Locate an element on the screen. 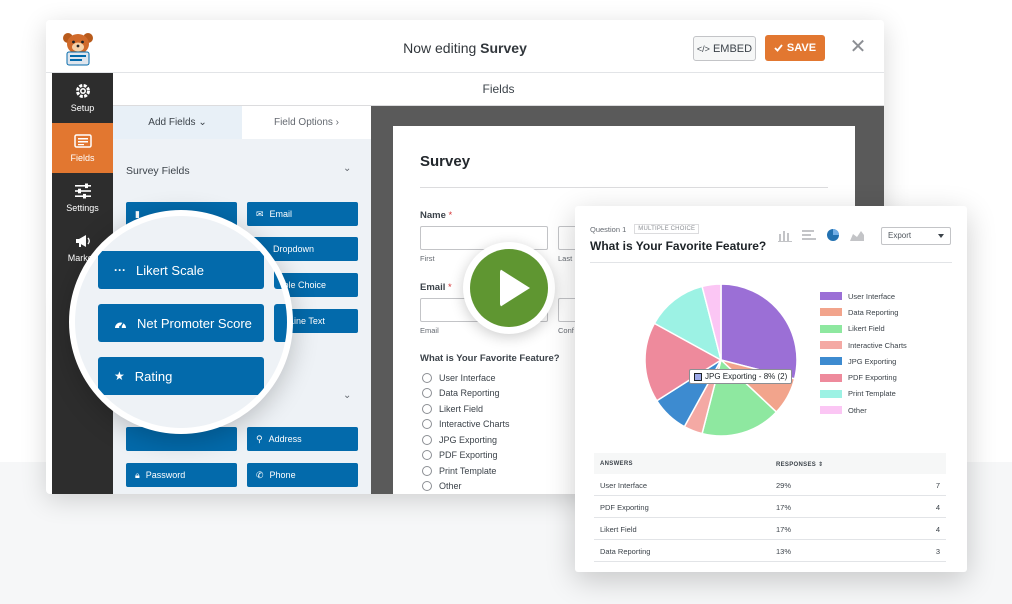  column-header-responses: RESPONSES ⇕ is located at coordinates (799, 464).